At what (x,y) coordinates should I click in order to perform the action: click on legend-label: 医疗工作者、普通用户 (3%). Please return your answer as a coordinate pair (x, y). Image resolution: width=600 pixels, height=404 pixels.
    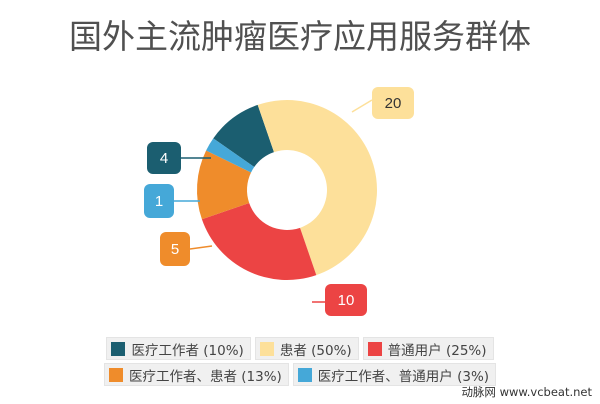
    Looking at the image, I should click on (403, 376).